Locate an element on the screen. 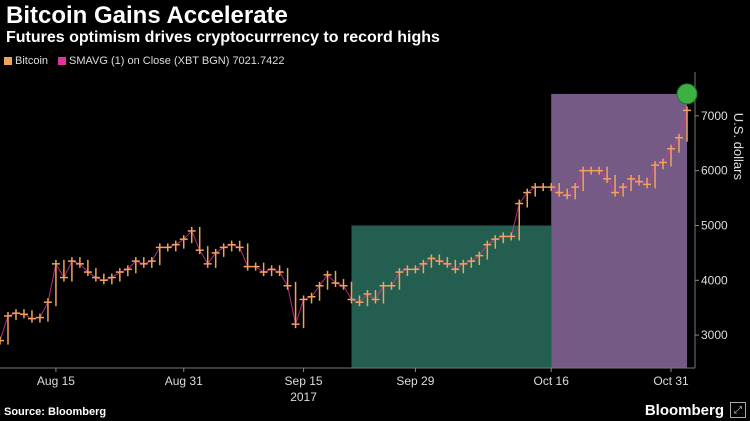 The width and height of the screenshot is (750, 421). x-tick-label-2017-09-15: Sep 15 is located at coordinates (304, 381).